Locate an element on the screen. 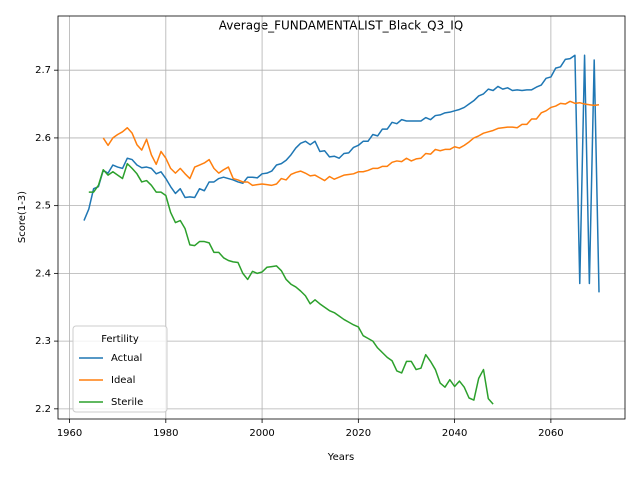 This screenshot has width=640, height=480. y-tick-label: 2.6 is located at coordinates (43, 138).